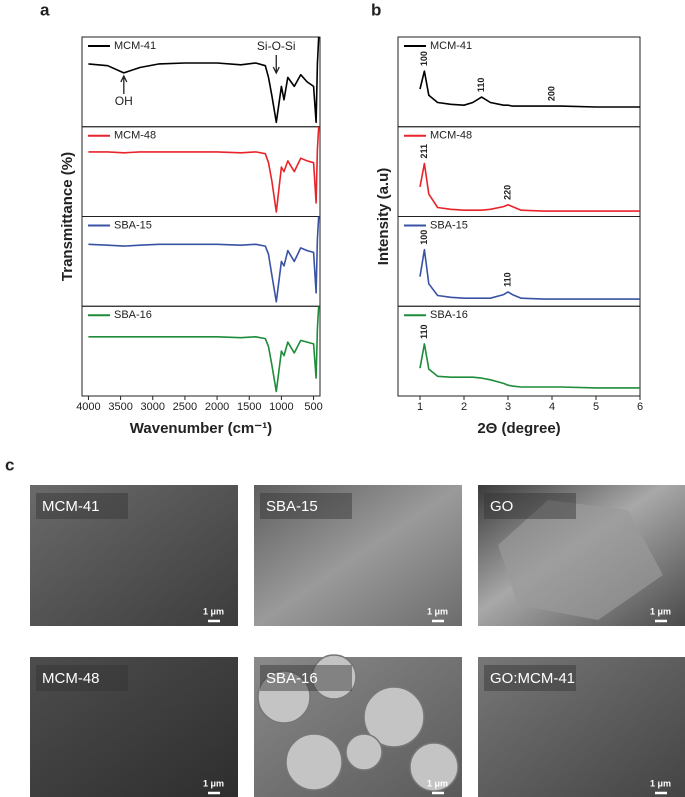  I want to click on x-tick-label: 3000, so click(153, 407).